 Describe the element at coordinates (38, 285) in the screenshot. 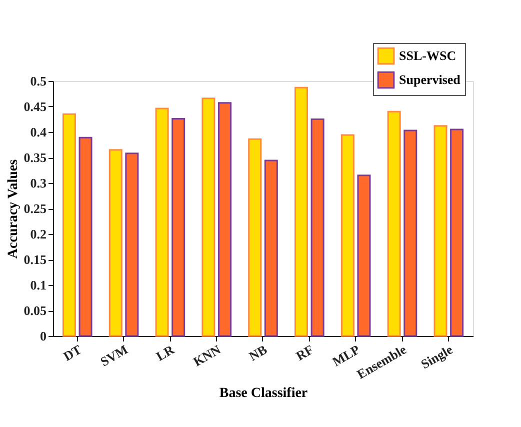

I see `y-tick-label: 0.1` at that location.